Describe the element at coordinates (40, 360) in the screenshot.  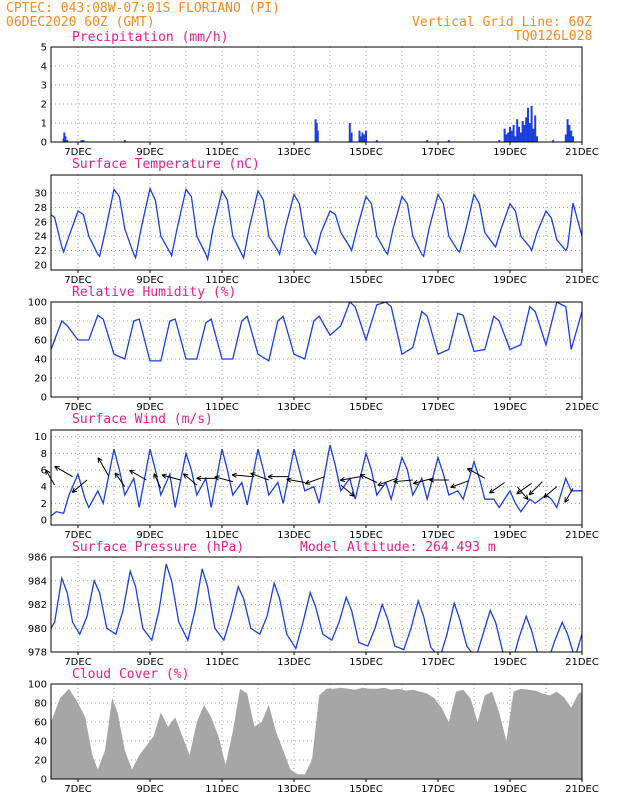
I see `rh-y-tick-label: 40` at that location.